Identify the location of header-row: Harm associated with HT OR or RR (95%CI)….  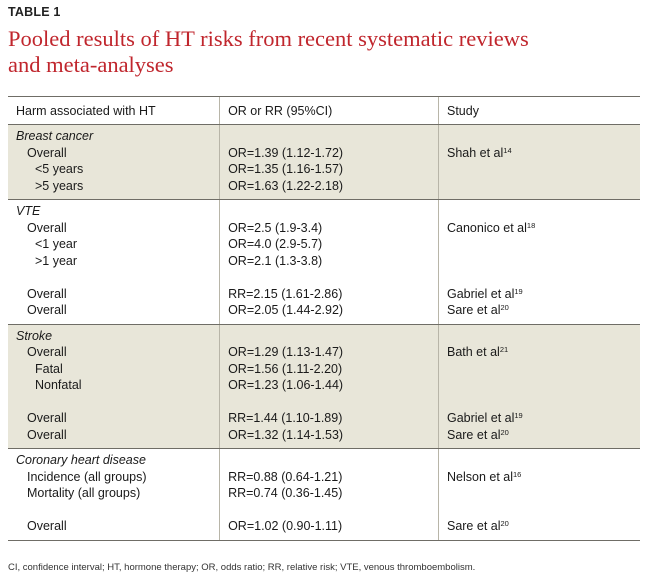
(324, 110).